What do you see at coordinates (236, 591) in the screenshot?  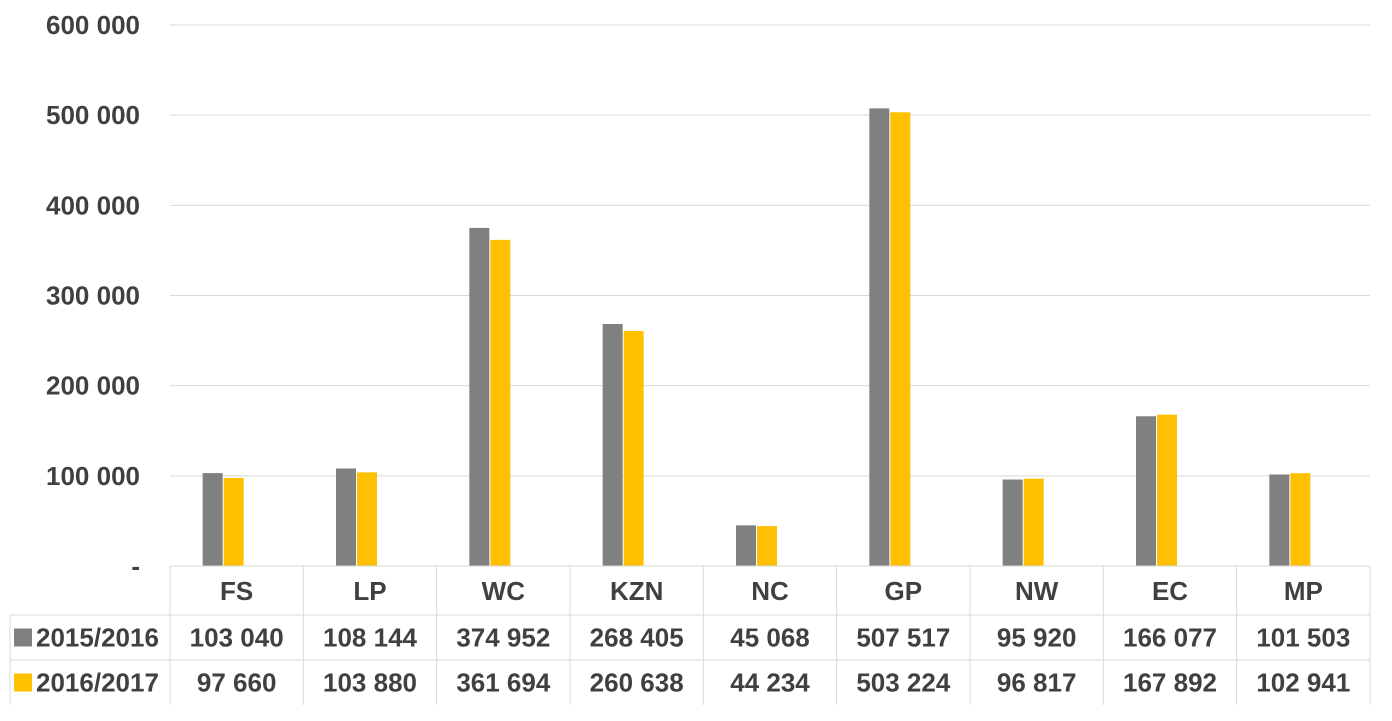 I see `x-category-label: FS` at bounding box center [236, 591].